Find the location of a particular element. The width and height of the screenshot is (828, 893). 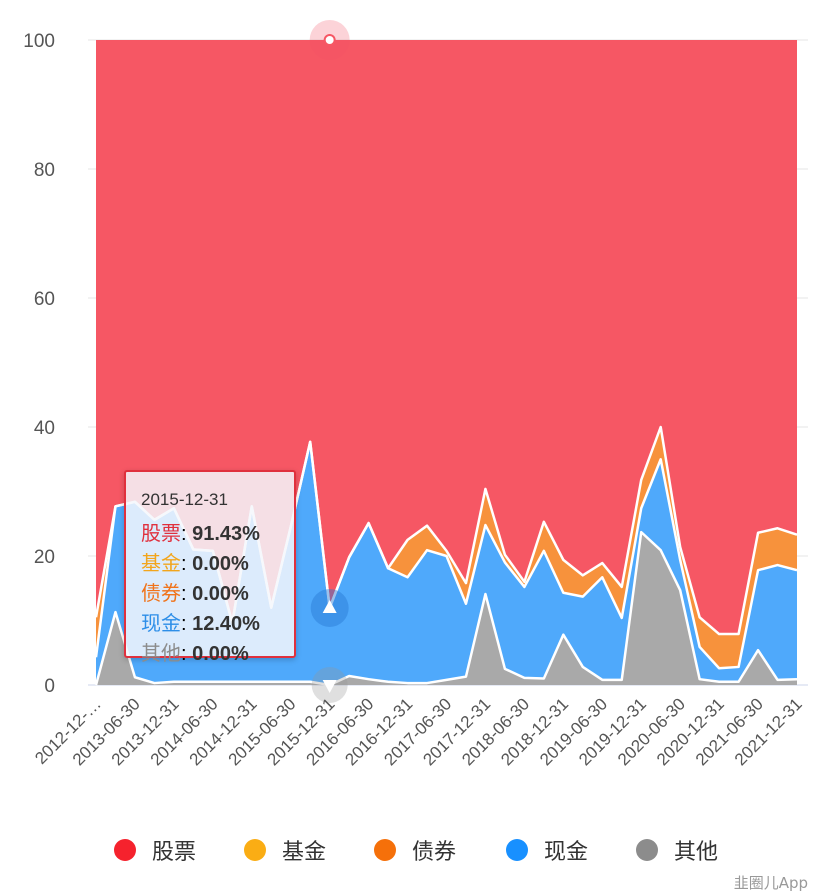

hover-marker-cash is located at coordinates (329, 606).